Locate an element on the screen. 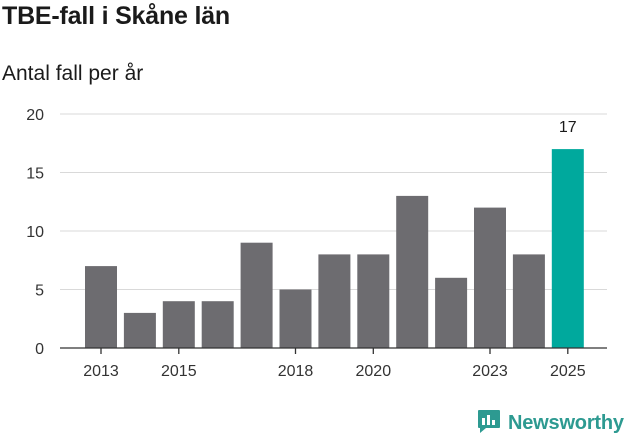 Image resolution: width=631 pixels, height=439 pixels. brand-logo: Newsworthy is located at coordinates (550, 423).